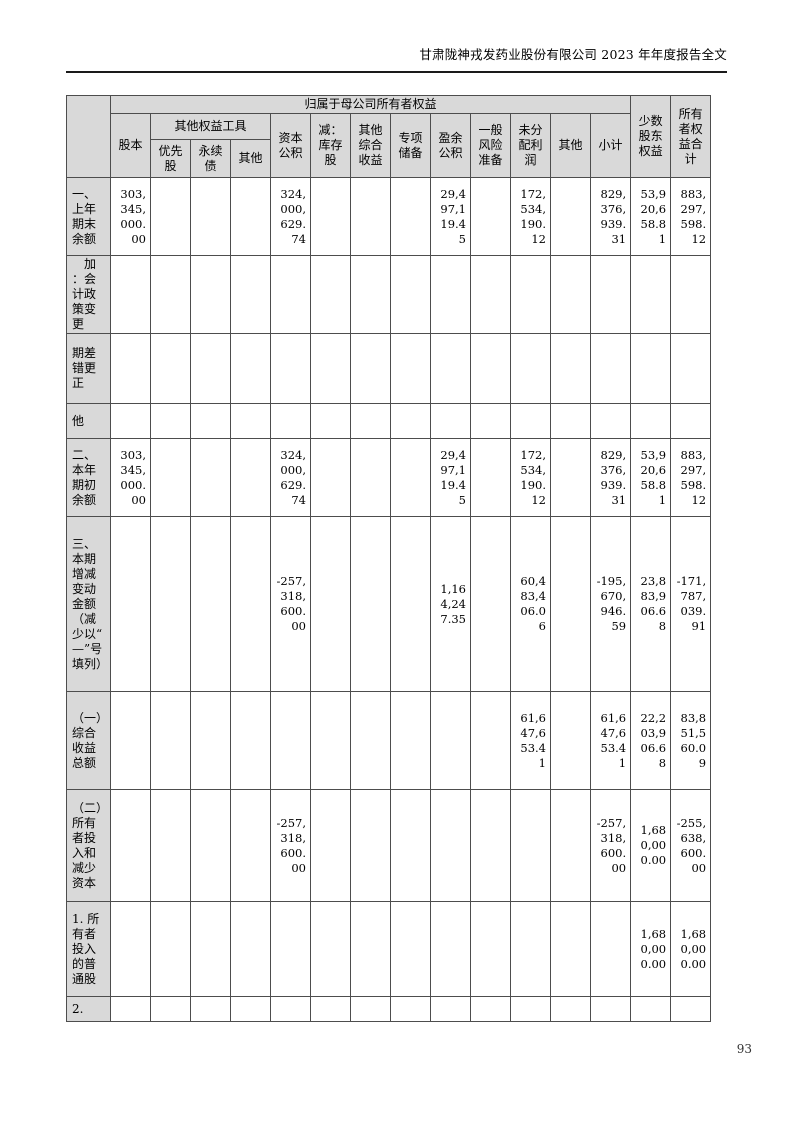  I want to click on value-cell: 324,000,629.74, so click(290, 477).